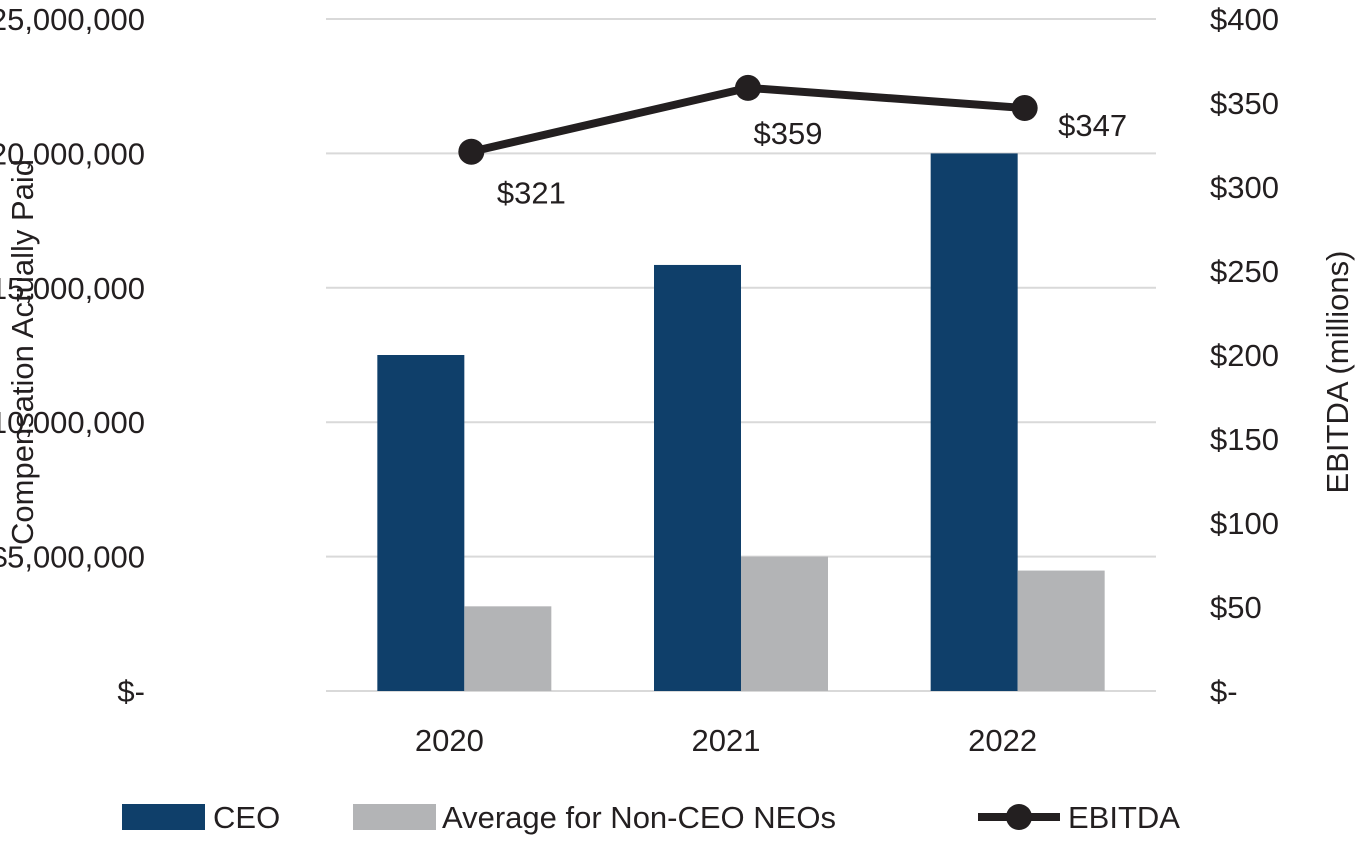 The height and width of the screenshot is (841, 1361). What do you see at coordinates (72, 288) in the screenshot?
I see `left-tick-label: $15,000,000` at bounding box center [72, 288].